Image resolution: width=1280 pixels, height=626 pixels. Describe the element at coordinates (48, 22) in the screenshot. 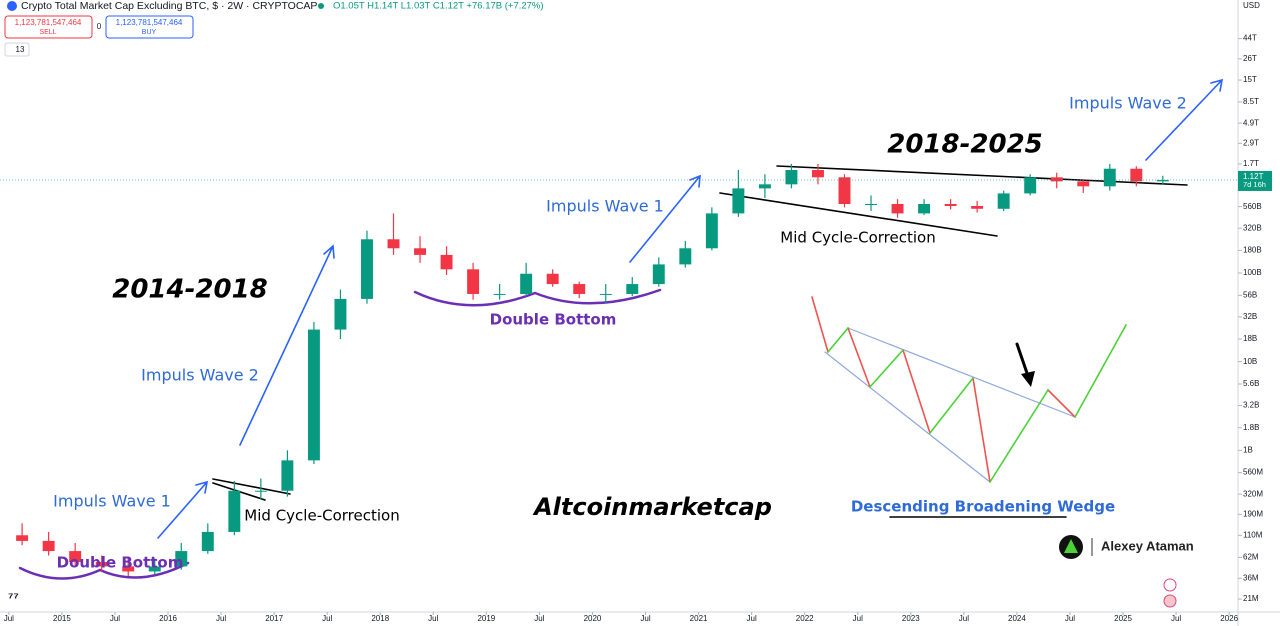

I see `sell-price: 1,123,781,547,464` at that location.